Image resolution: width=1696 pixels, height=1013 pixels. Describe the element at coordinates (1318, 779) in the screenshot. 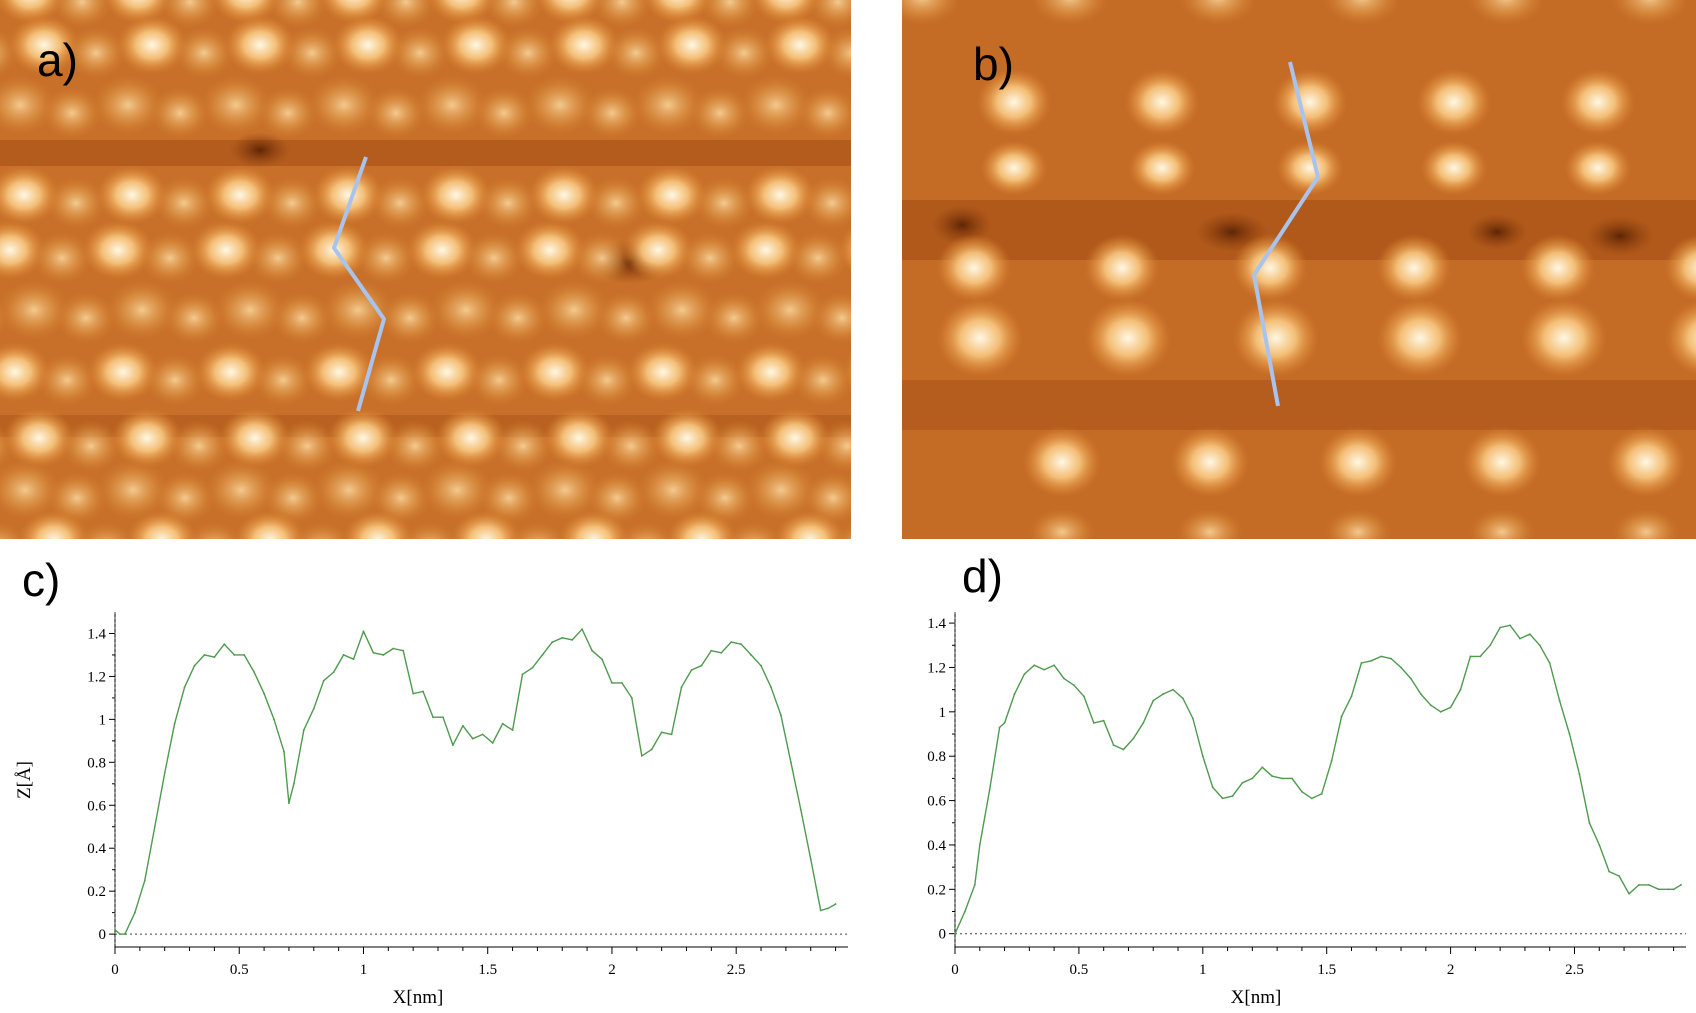

I see `height-profile-line-d` at that location.